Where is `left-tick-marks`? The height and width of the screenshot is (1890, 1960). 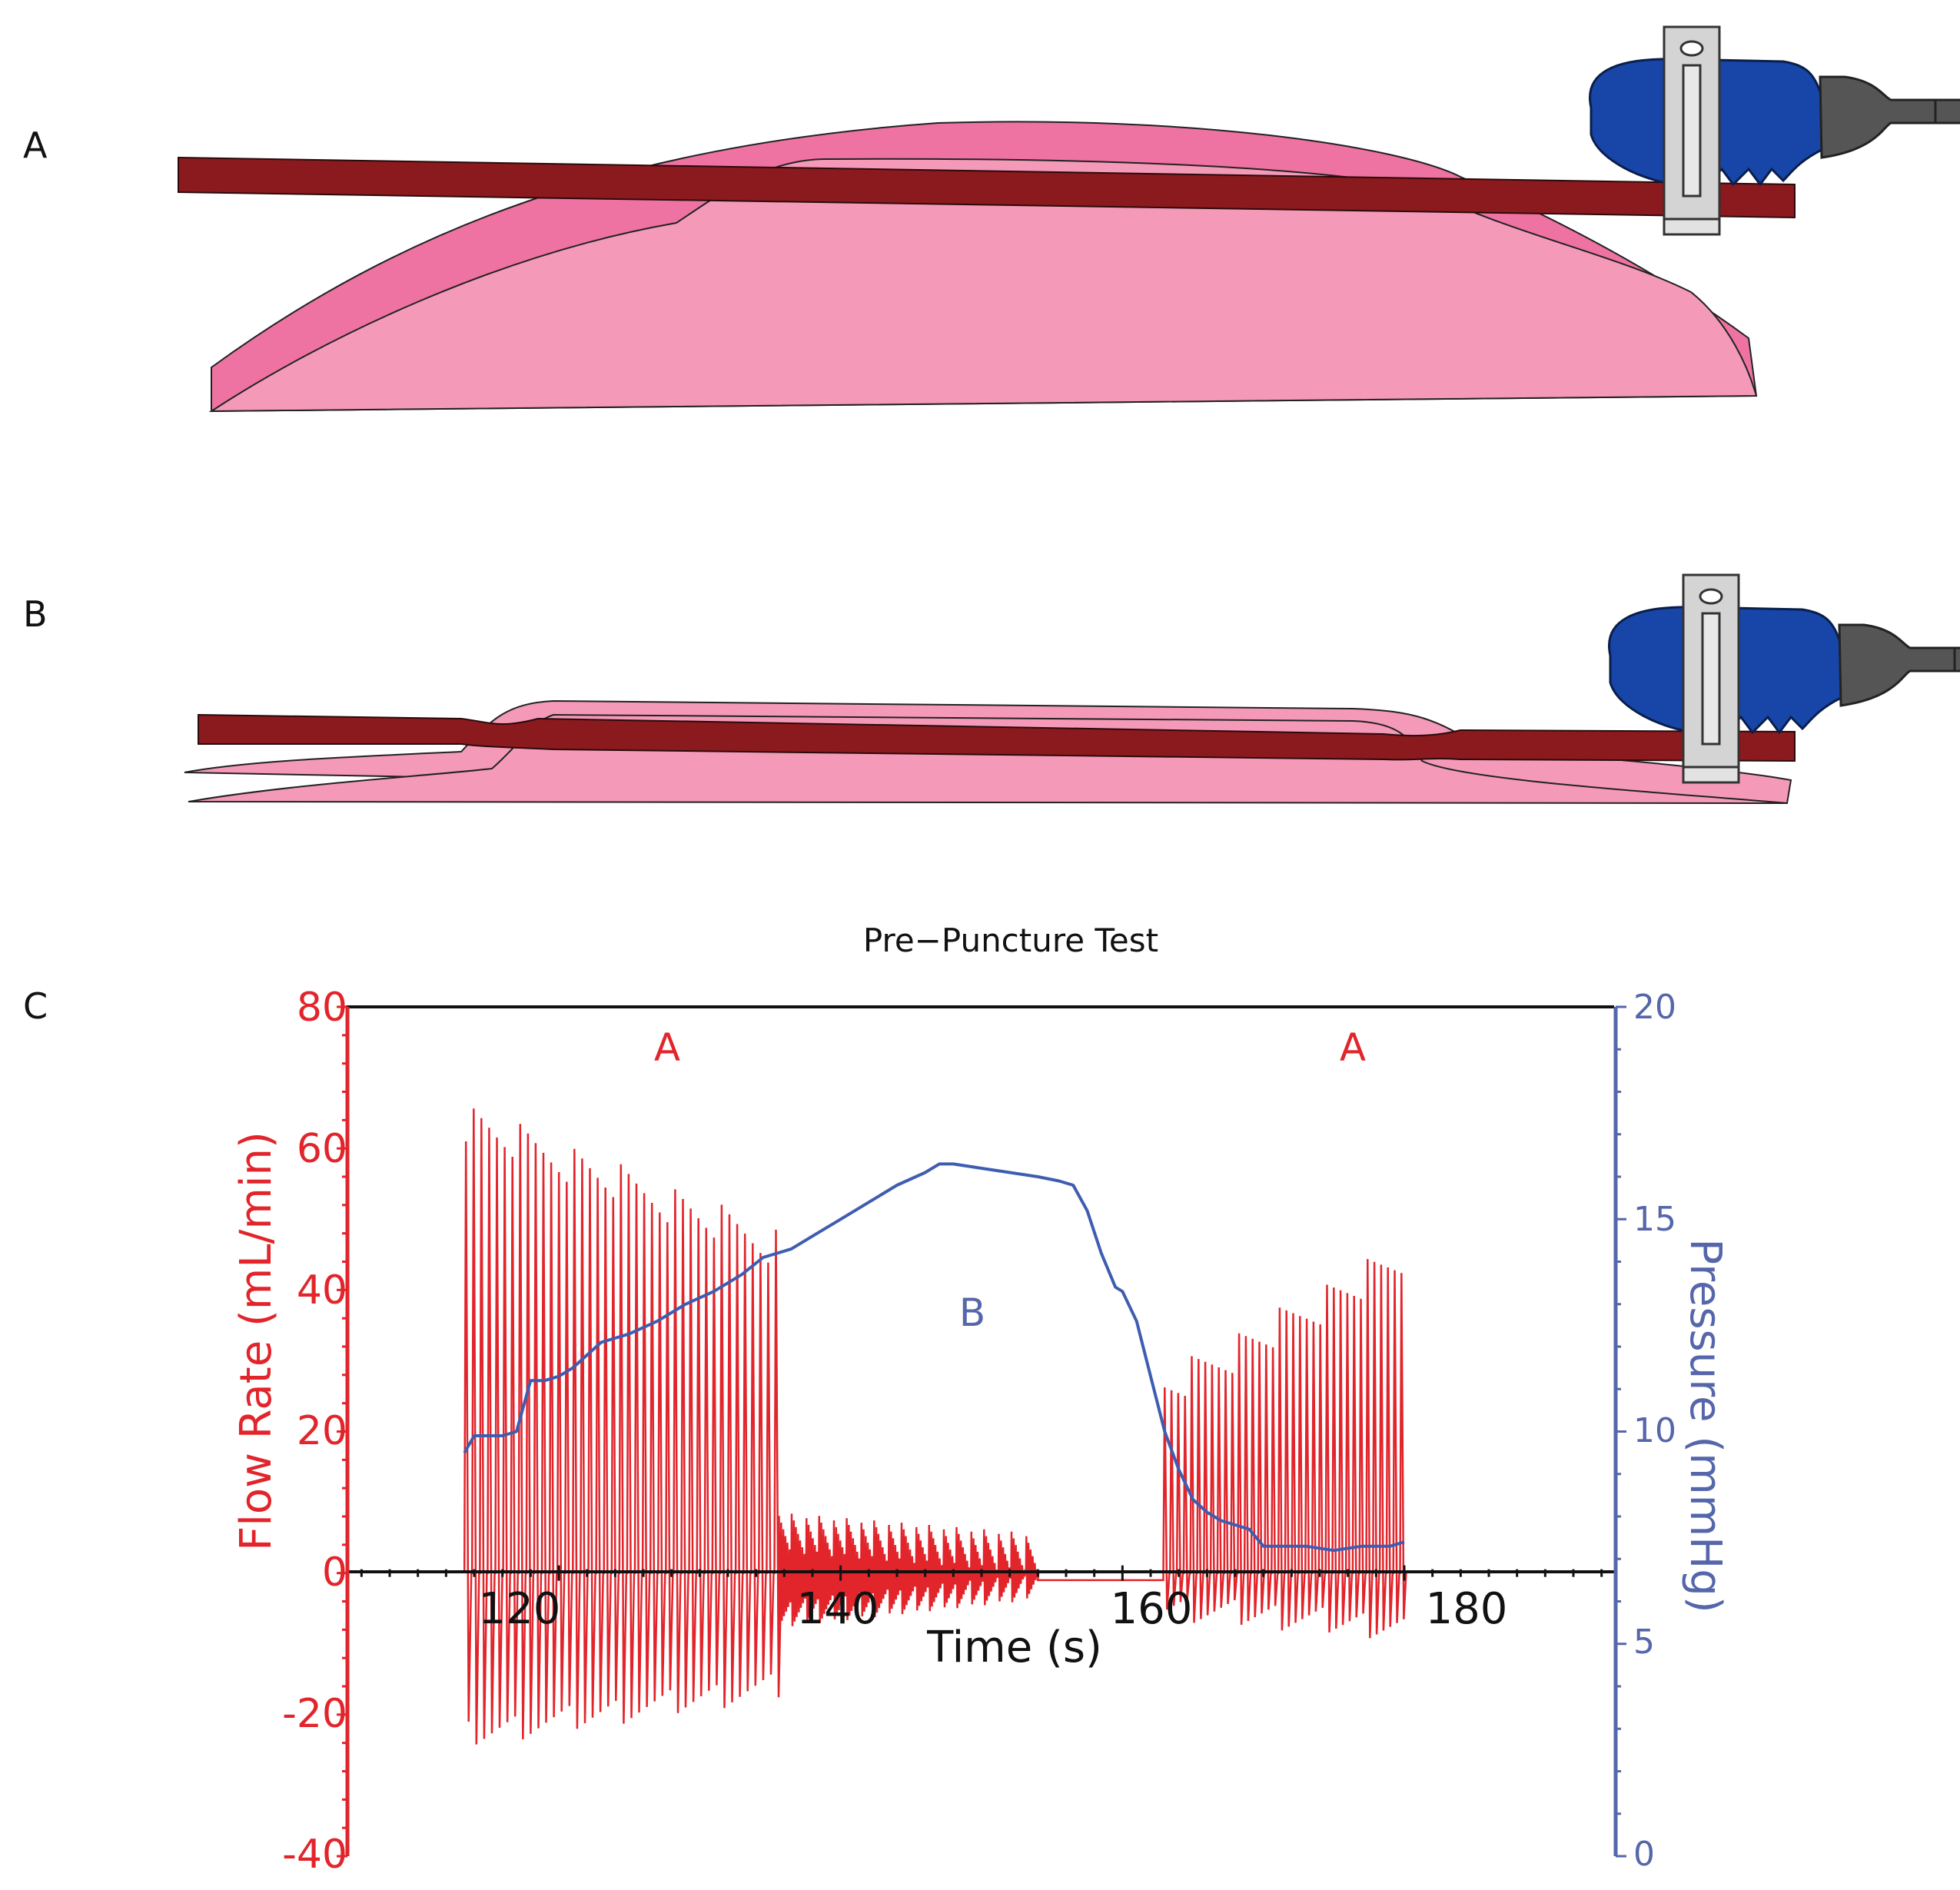
left-tick-marks is located at coordinates (342, 1431).